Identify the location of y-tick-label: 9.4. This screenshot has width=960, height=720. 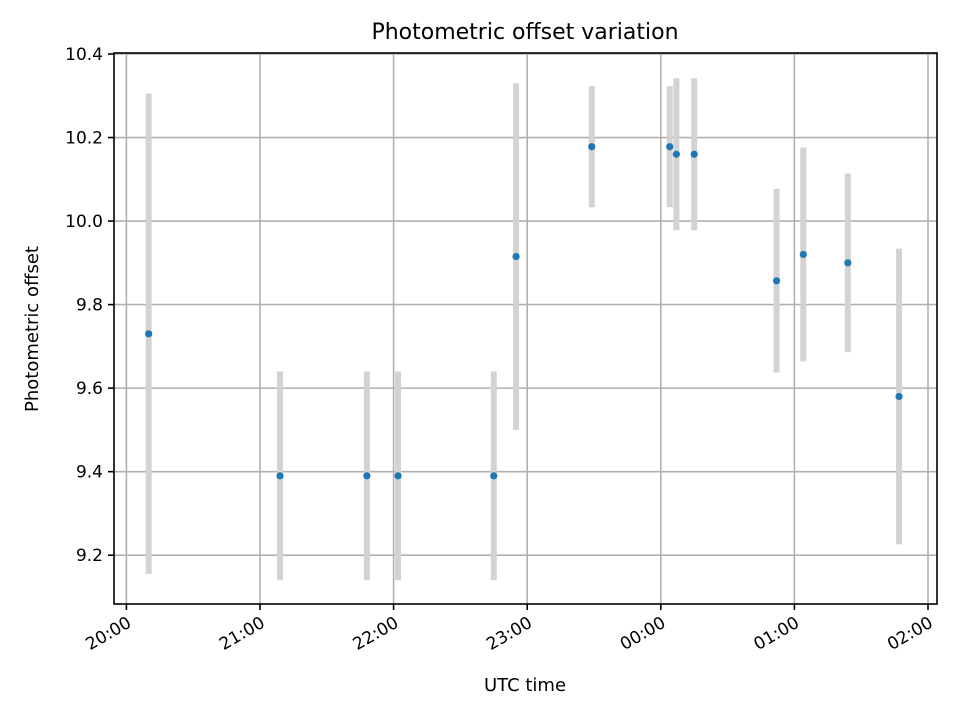
(89, 473).